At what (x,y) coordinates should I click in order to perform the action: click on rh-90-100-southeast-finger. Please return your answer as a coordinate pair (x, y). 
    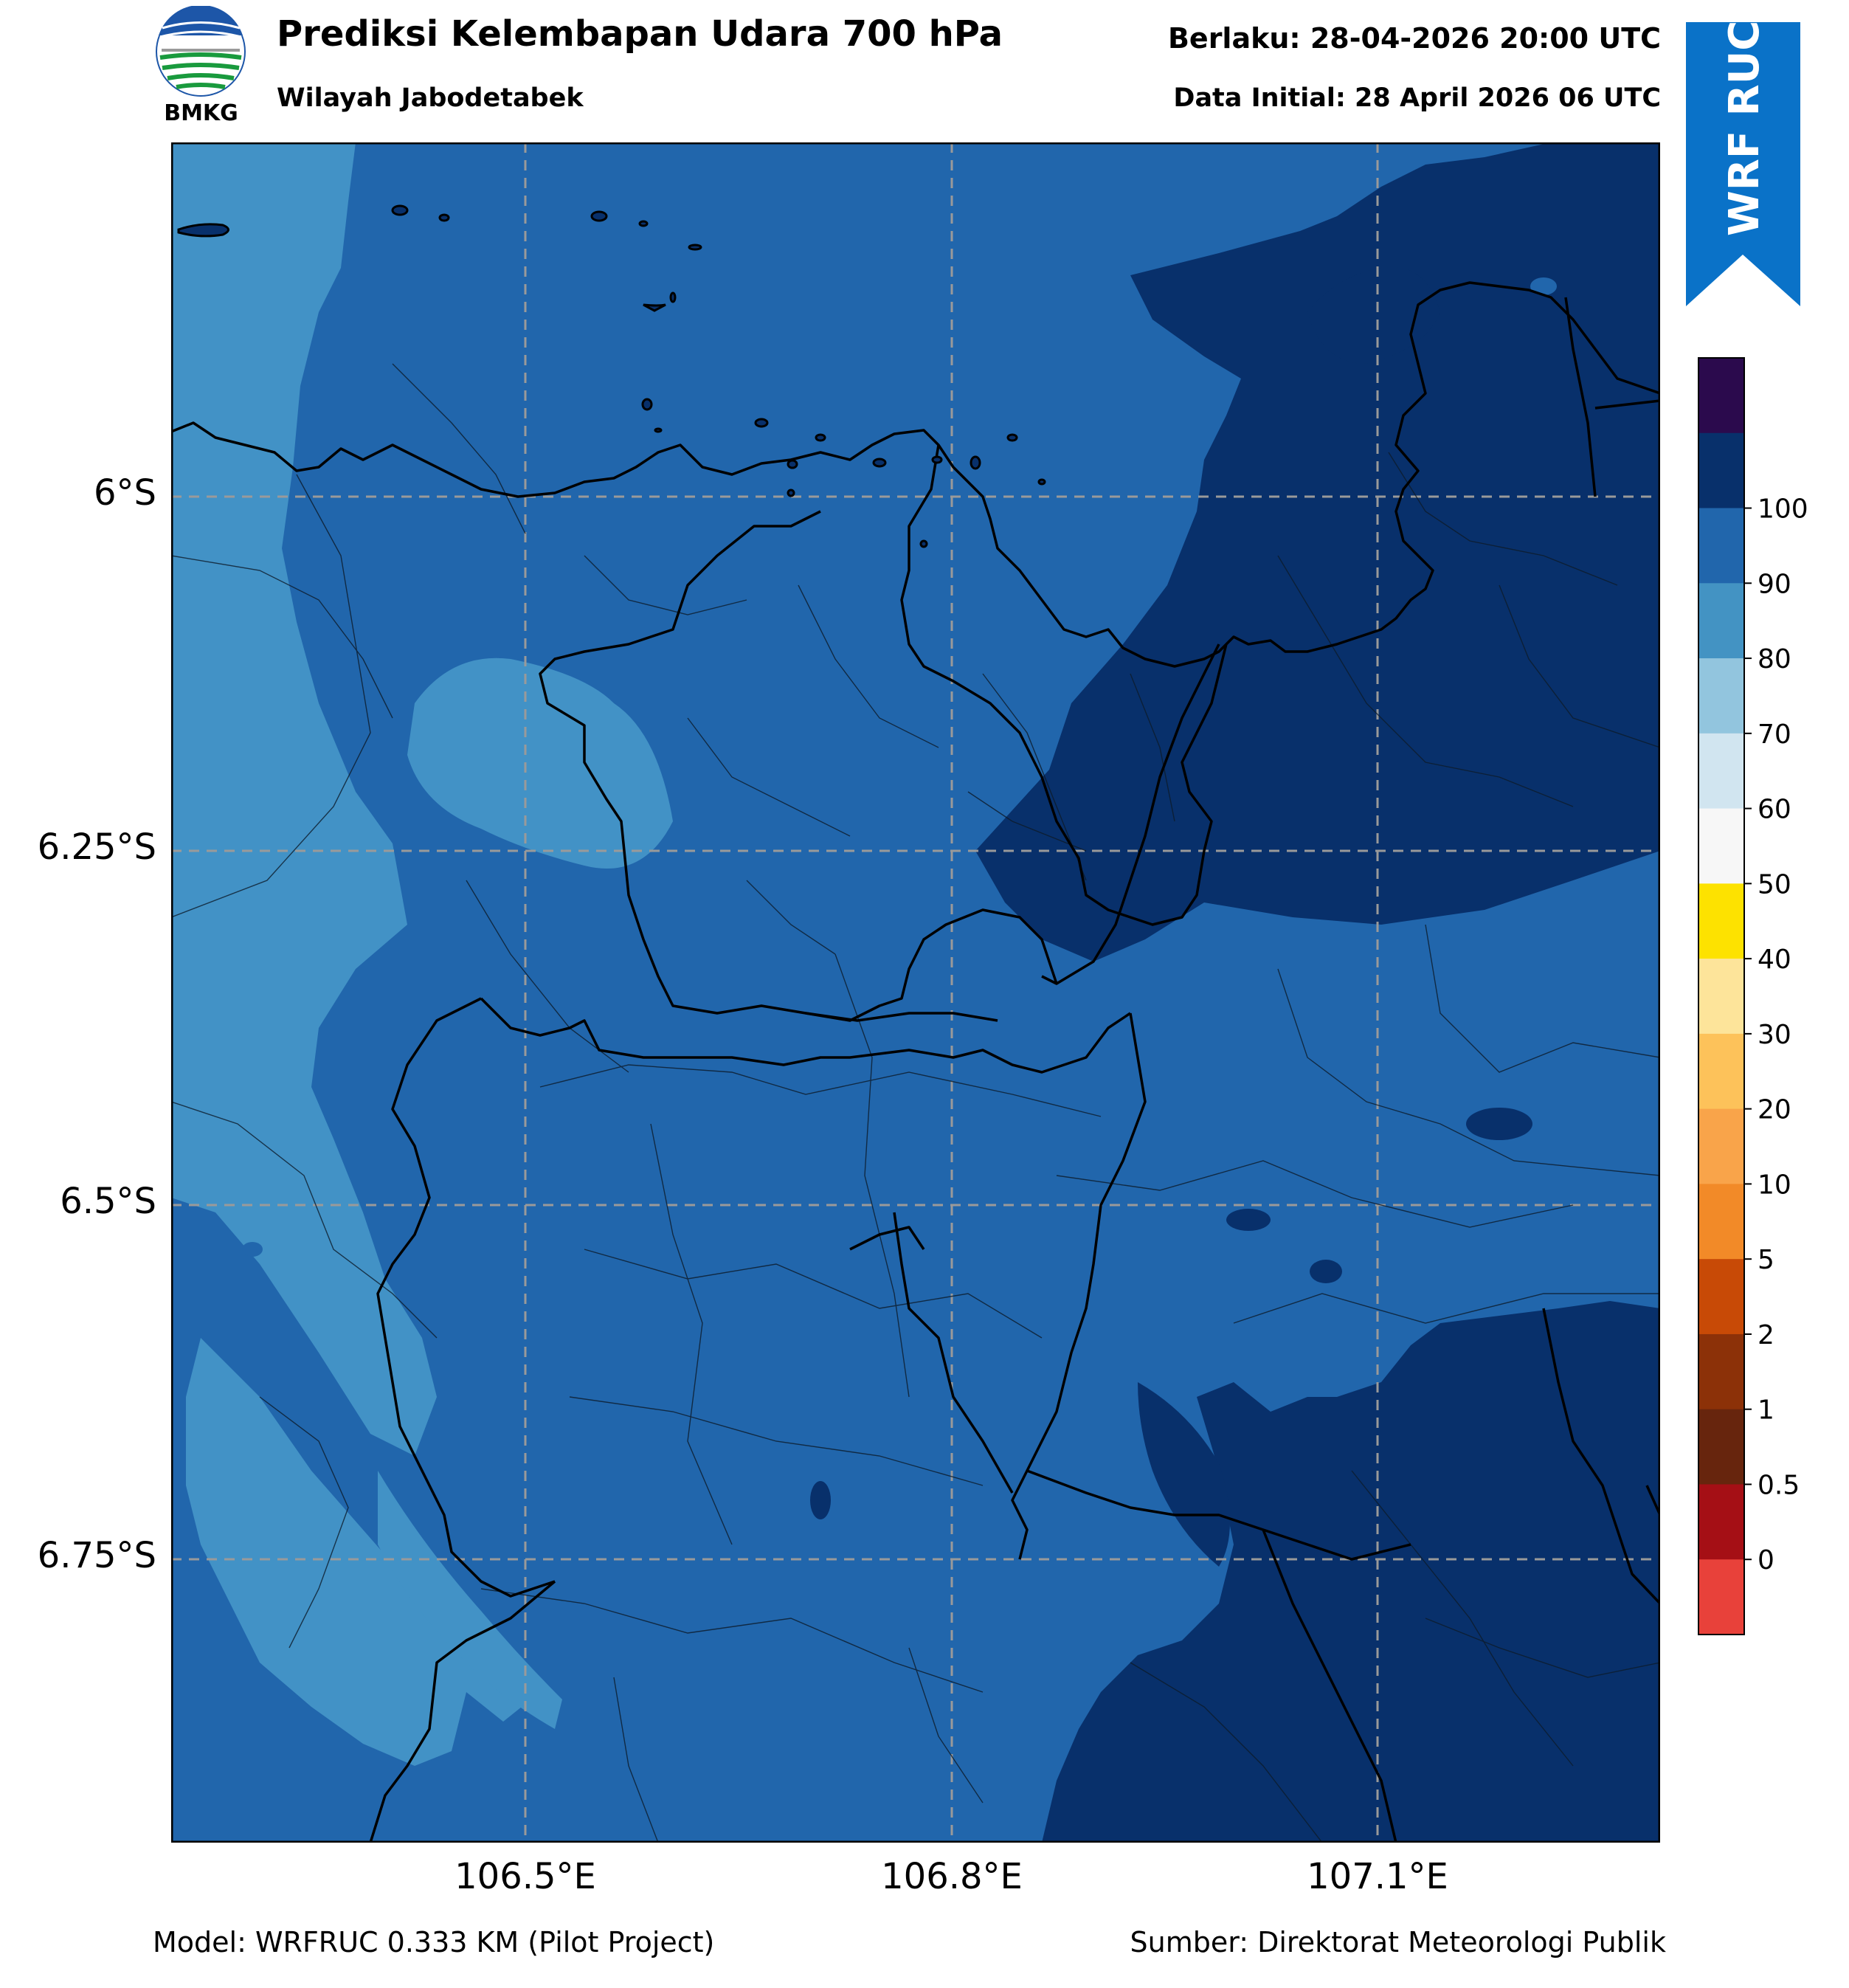
    Looking at the image, I should click on (1184, 1474).